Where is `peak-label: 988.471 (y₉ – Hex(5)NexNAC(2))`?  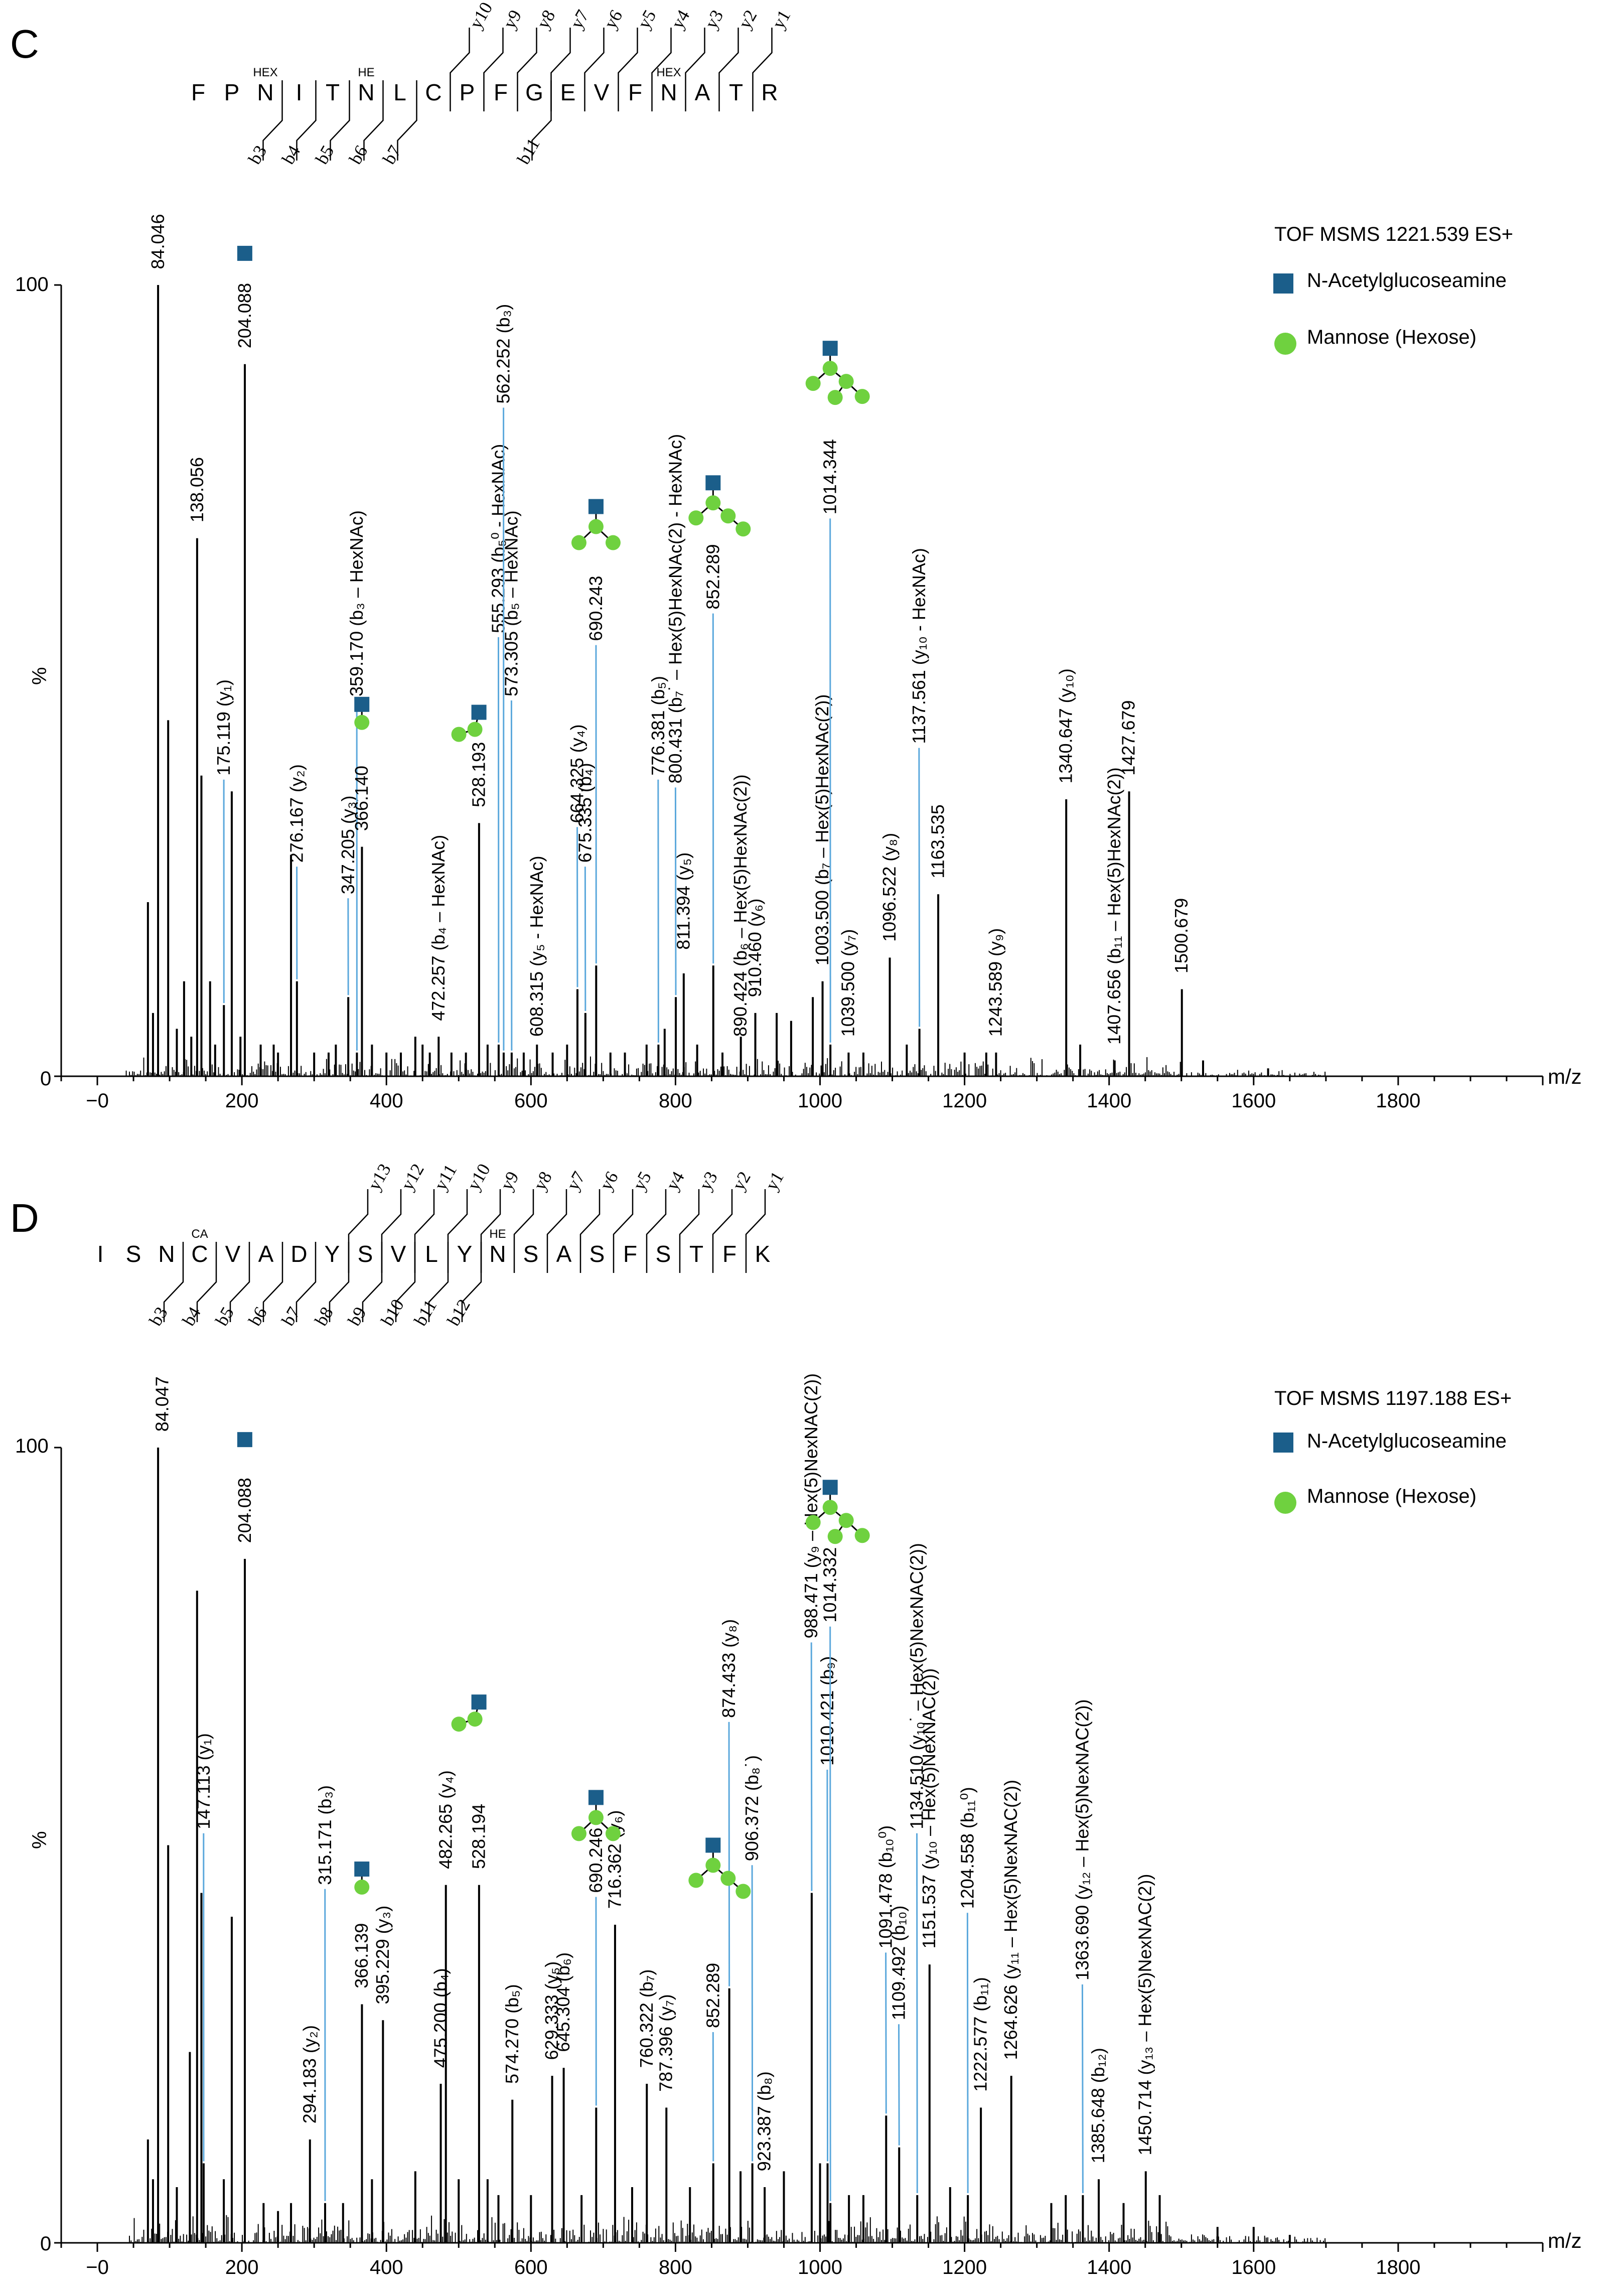 peak-label: 988.471 (y₉ – Hex(5)NexNAC(2)) is located at coordinates (811, 1505).